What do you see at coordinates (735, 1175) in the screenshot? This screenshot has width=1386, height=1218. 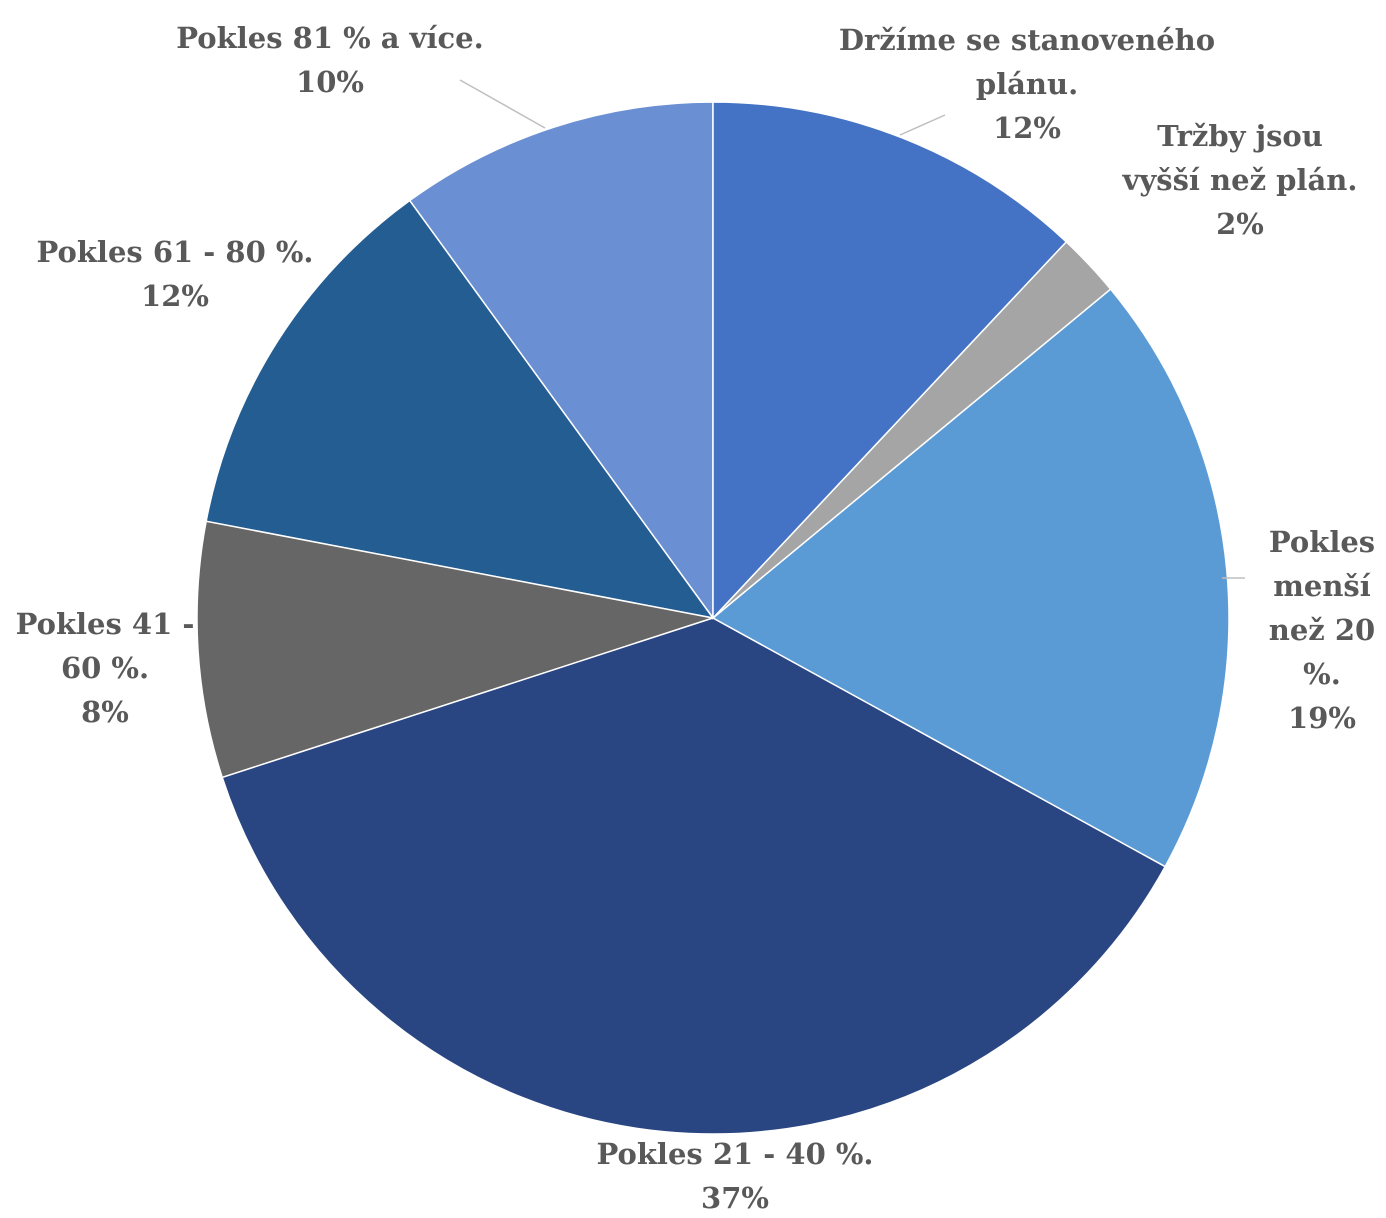 I see `slice-label: Pokles 21 - 40 %. 37%` at bounding box center [735, 1175].